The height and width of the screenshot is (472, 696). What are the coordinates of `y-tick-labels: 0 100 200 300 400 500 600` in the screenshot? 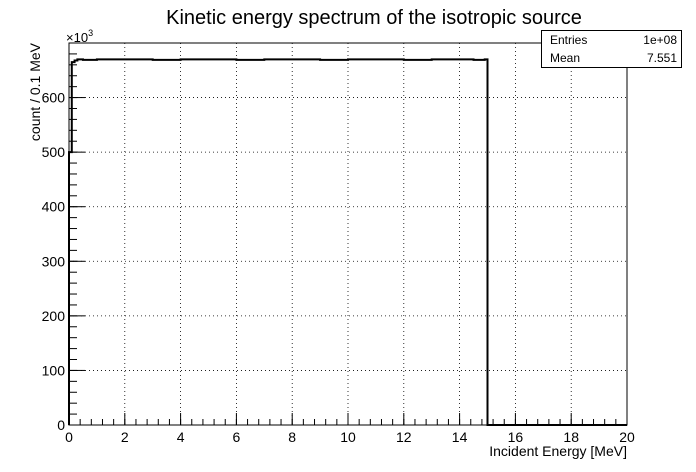 It's located at (54, 261).